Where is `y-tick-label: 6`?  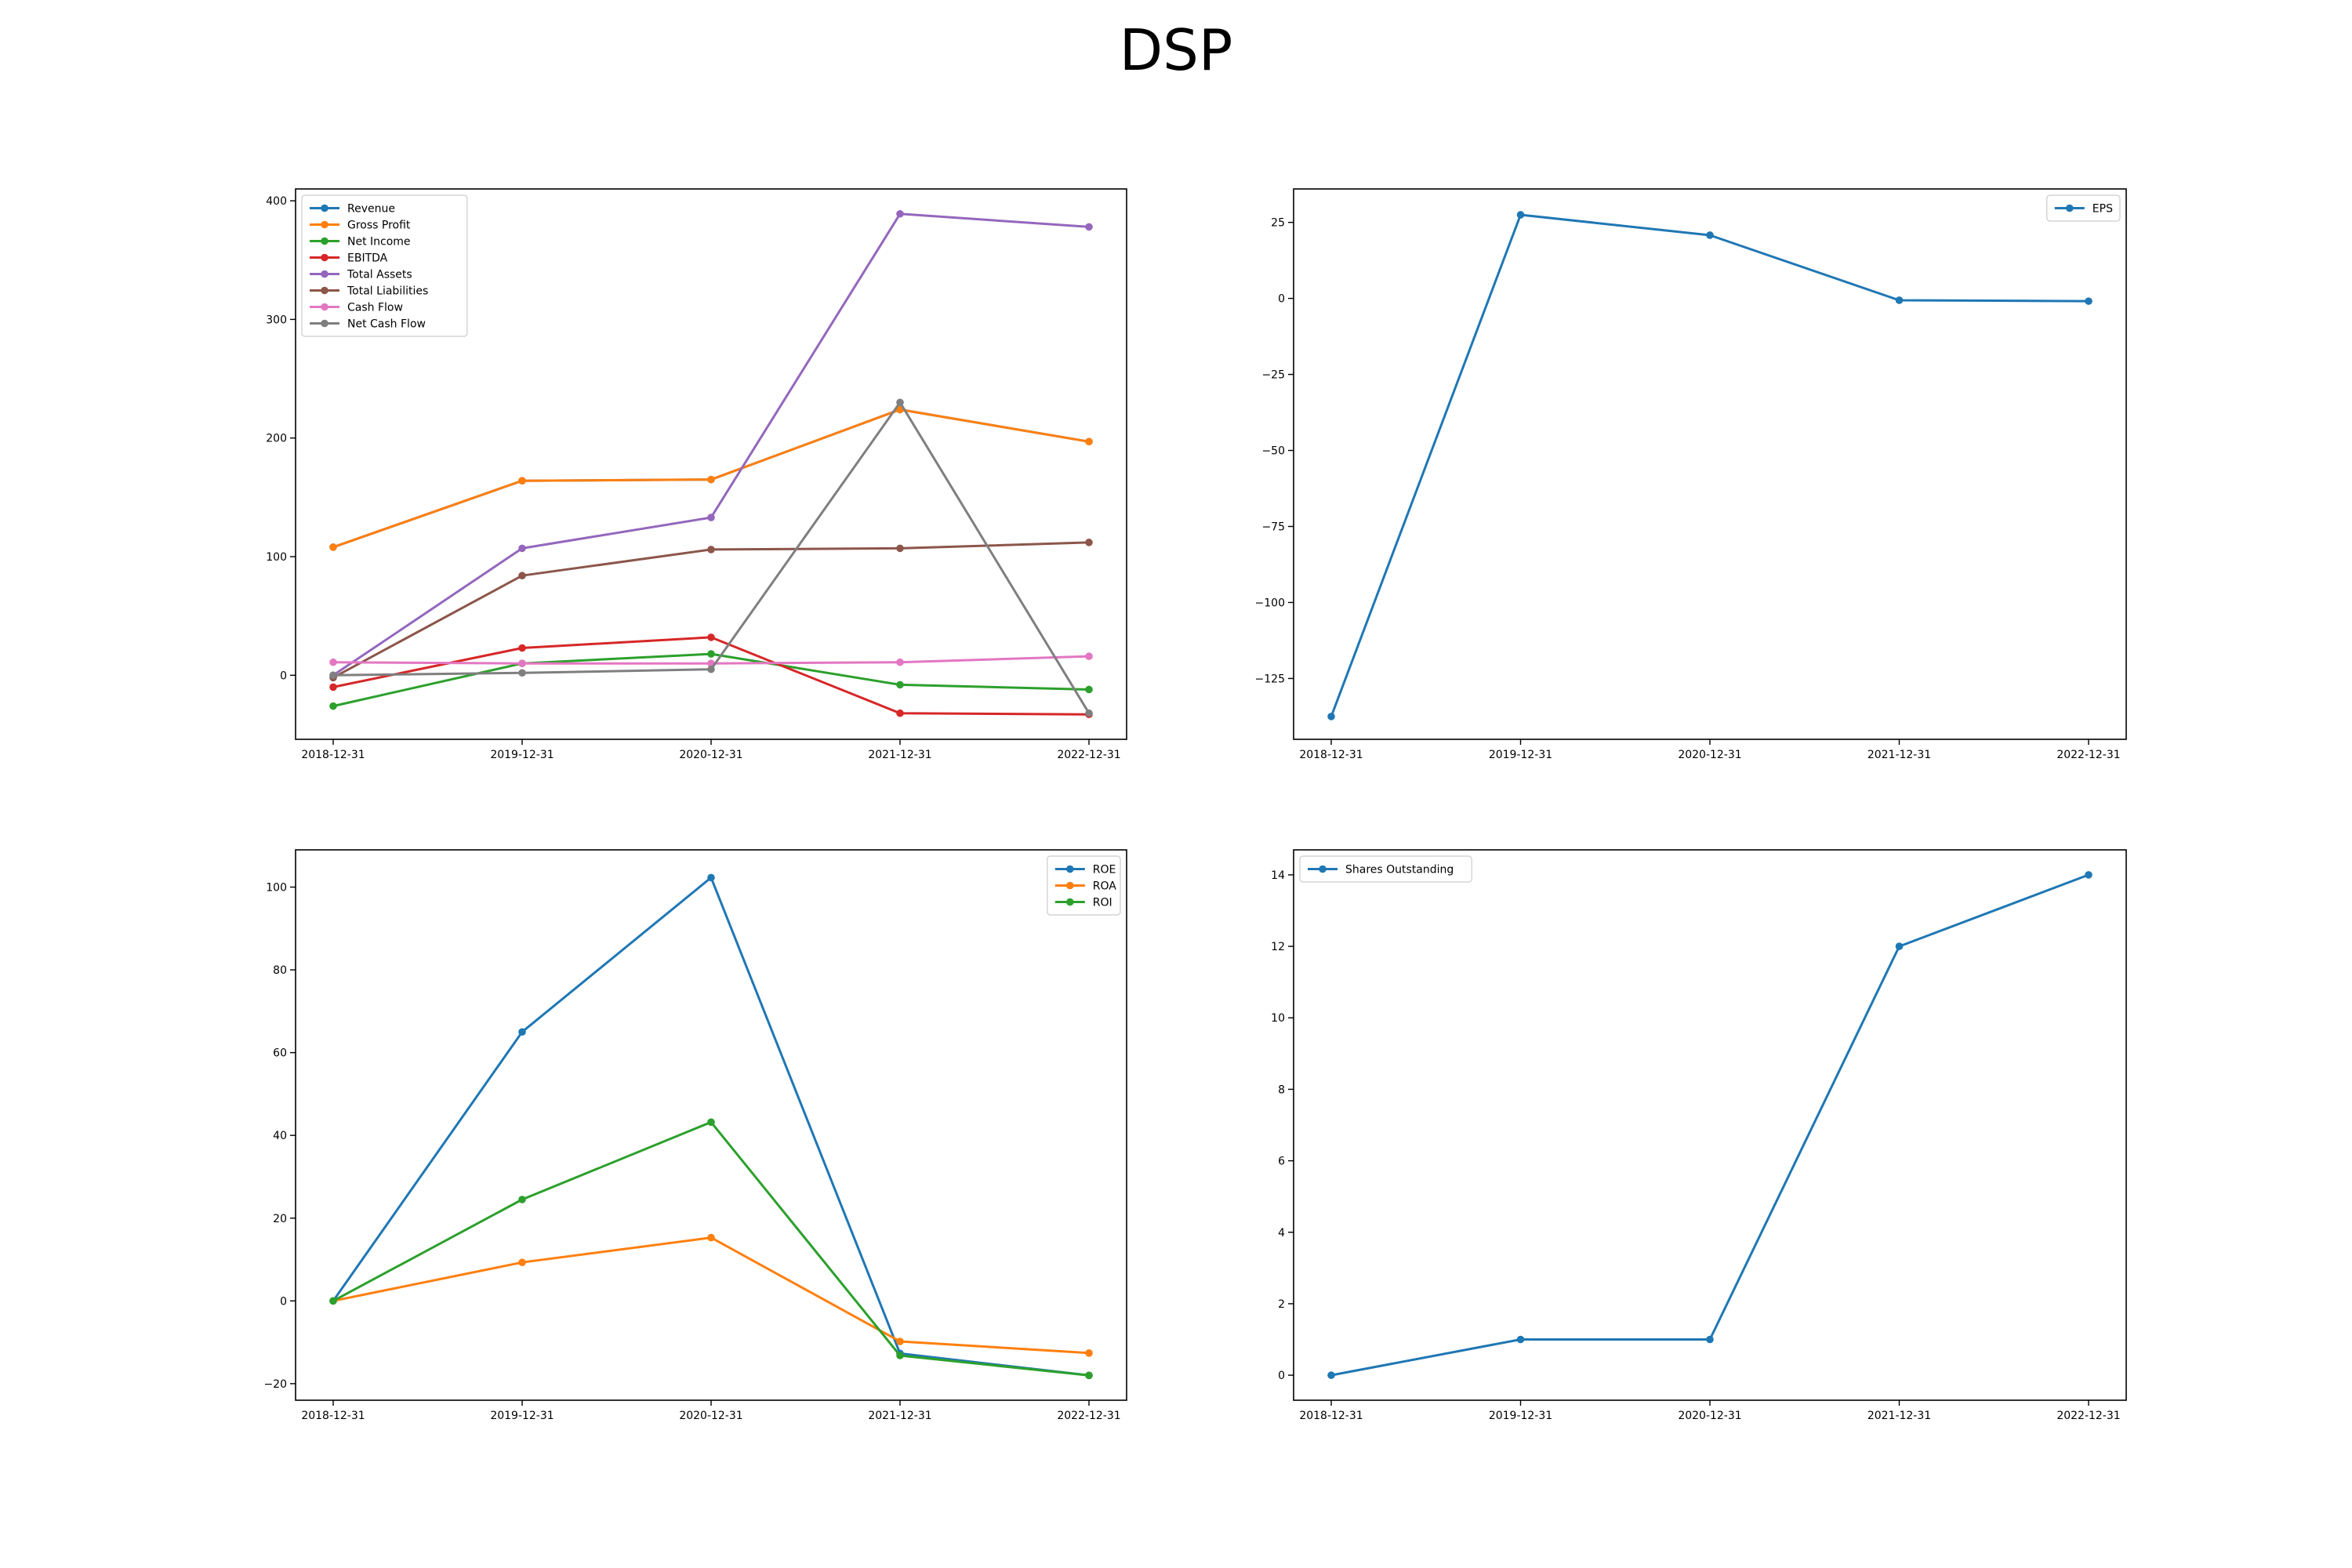
y-tick-label: 6 is located at coordinates (1281, 1162).